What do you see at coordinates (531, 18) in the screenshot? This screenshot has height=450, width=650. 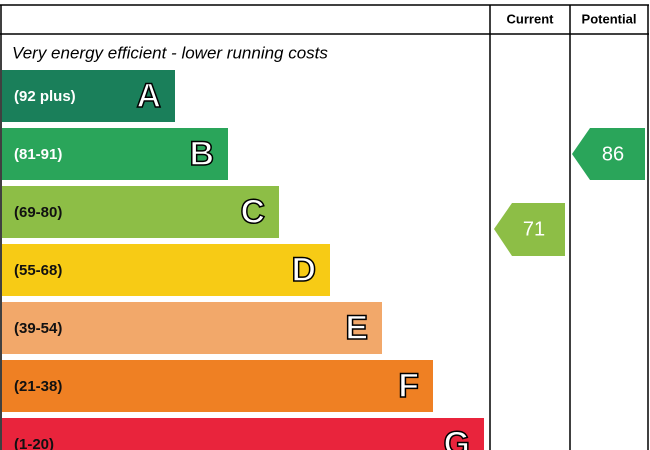 I see `header-current: Current` at bounding box center [531, 18].